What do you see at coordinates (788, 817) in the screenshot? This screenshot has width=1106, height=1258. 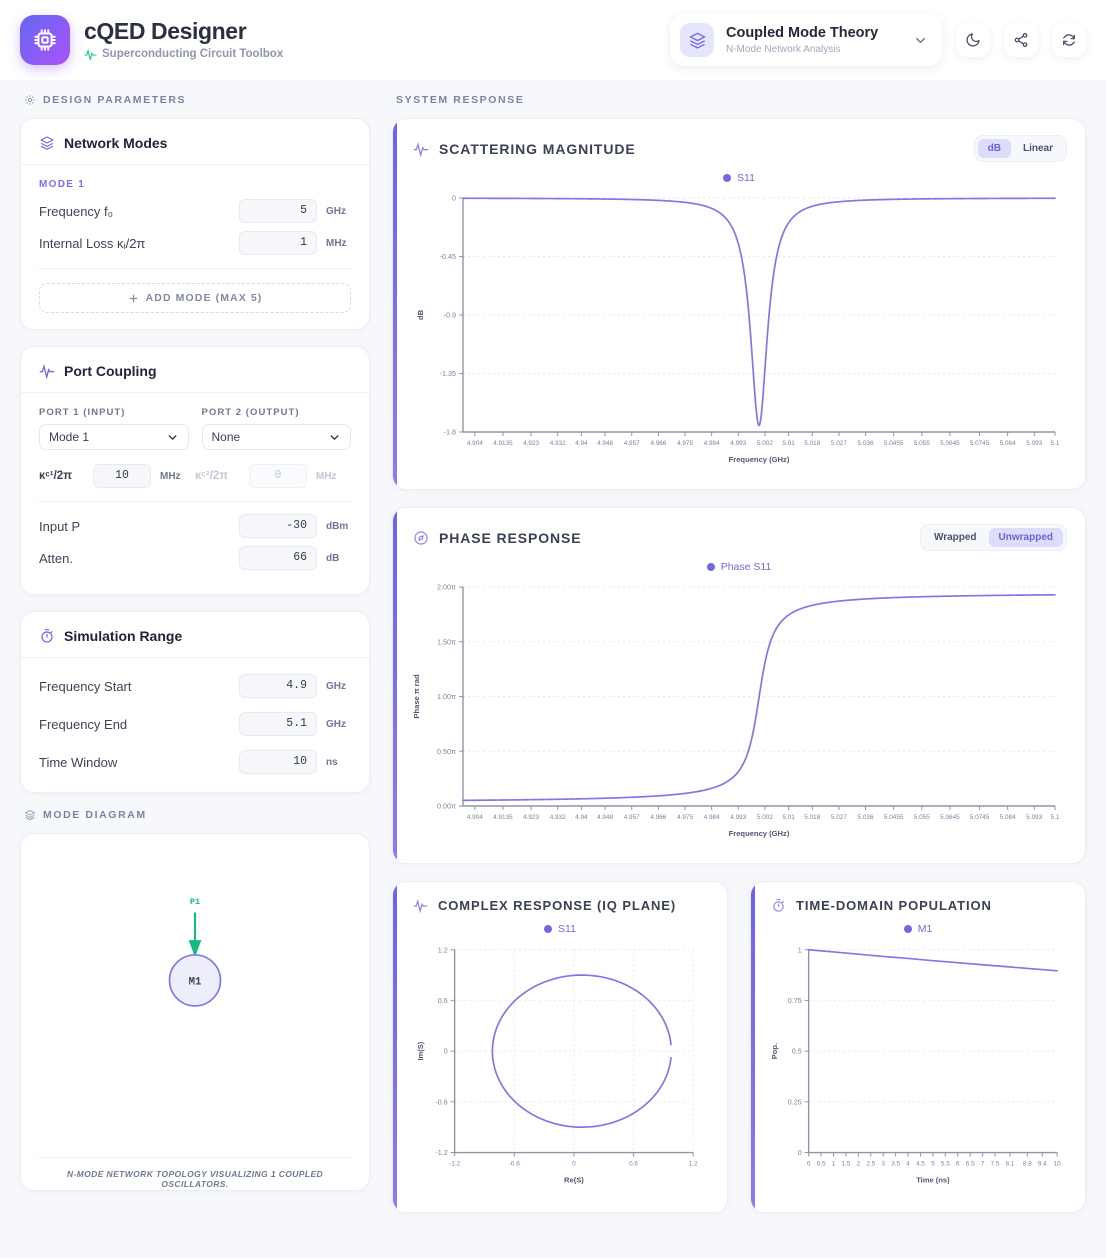 I see `svg-text: 5.01` at bounding box center [788, 817].